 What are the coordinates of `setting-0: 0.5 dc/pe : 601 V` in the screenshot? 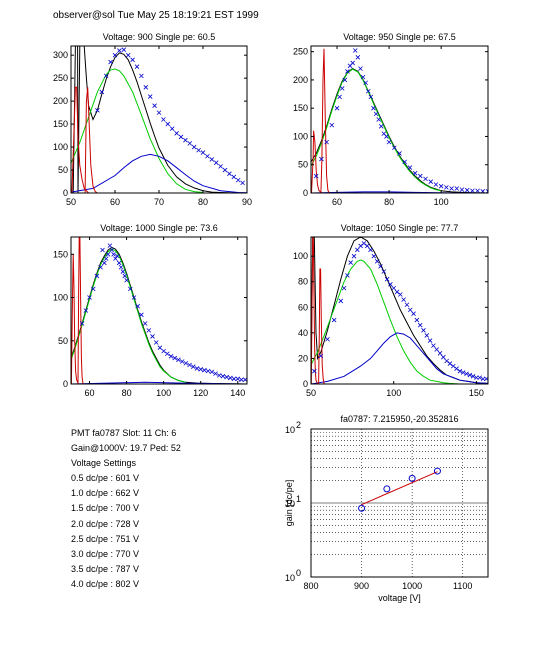 It's located at (105, 478).